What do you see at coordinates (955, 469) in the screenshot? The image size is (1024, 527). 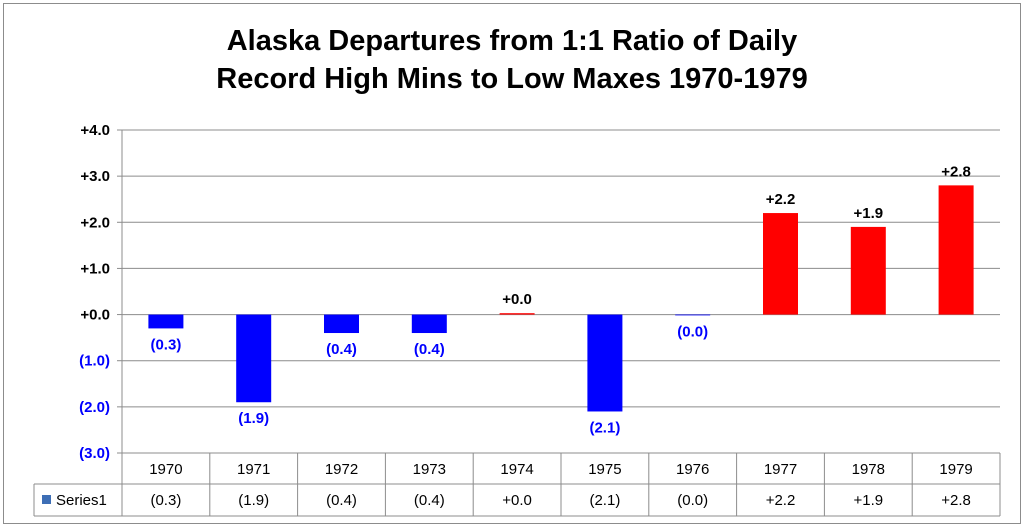 I see `category-label-1979: 1979` at bounding box center [955, 469].